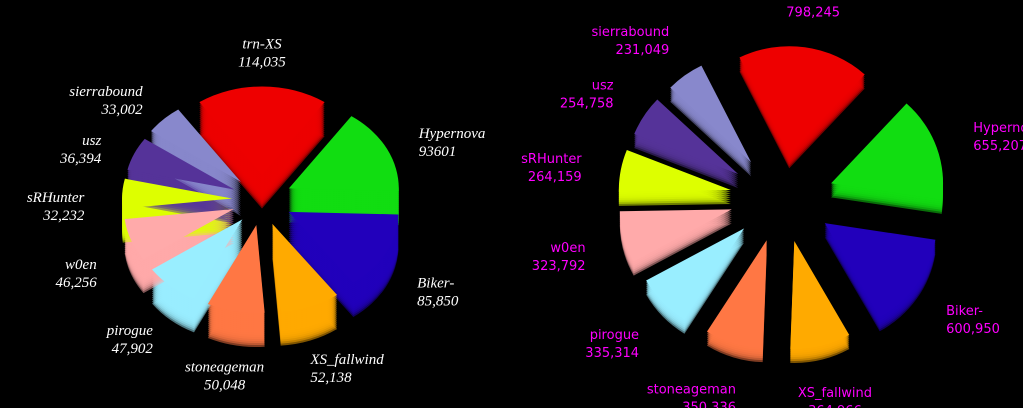  I want to click on value-label: 335,314, so click(612, 353).